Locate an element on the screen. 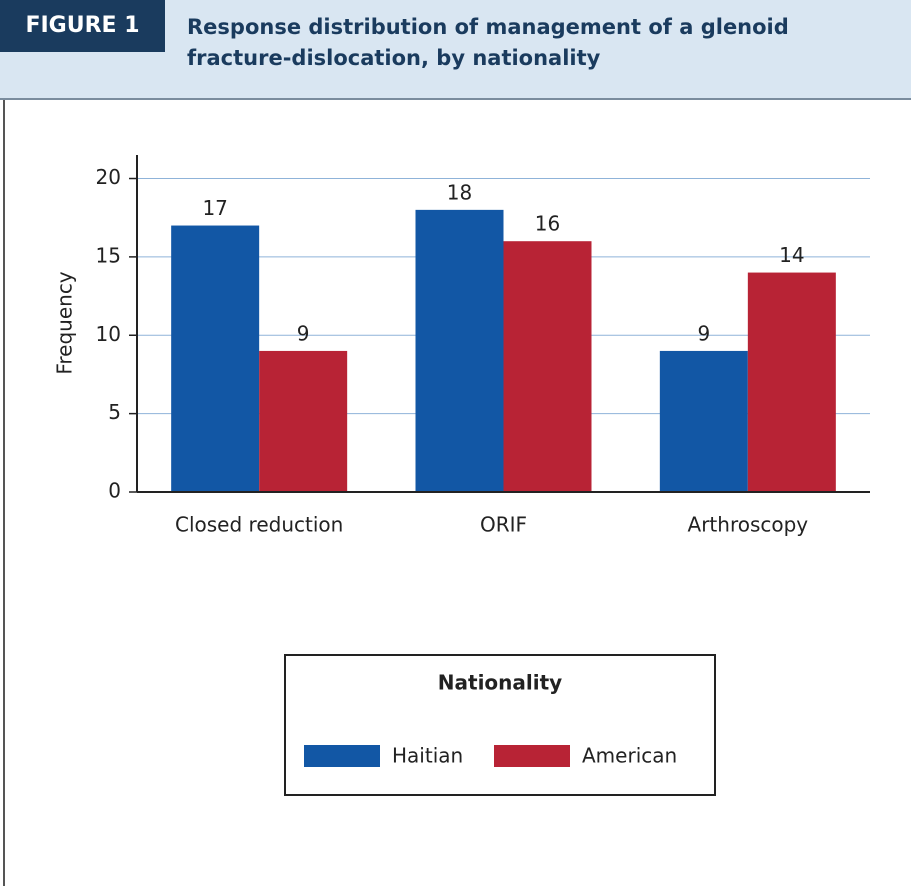 This screenshot has width=911, height=886. y-tick-label: 20 is located at coordinates (108, 177).